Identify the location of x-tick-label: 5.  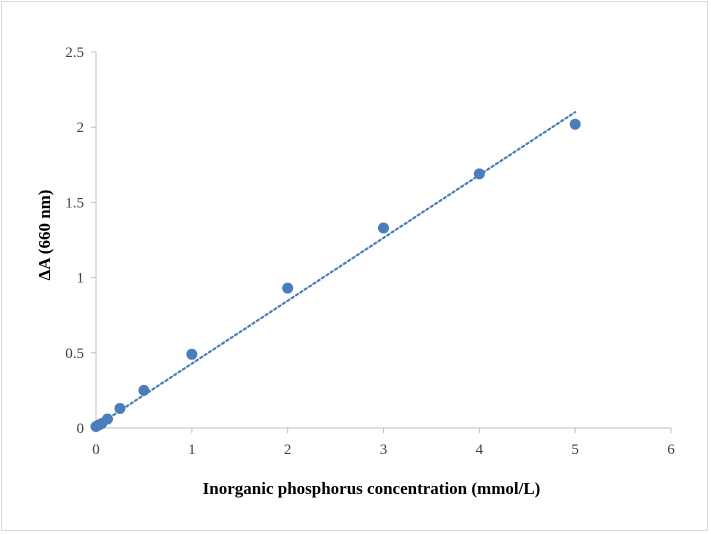
(575, 450).